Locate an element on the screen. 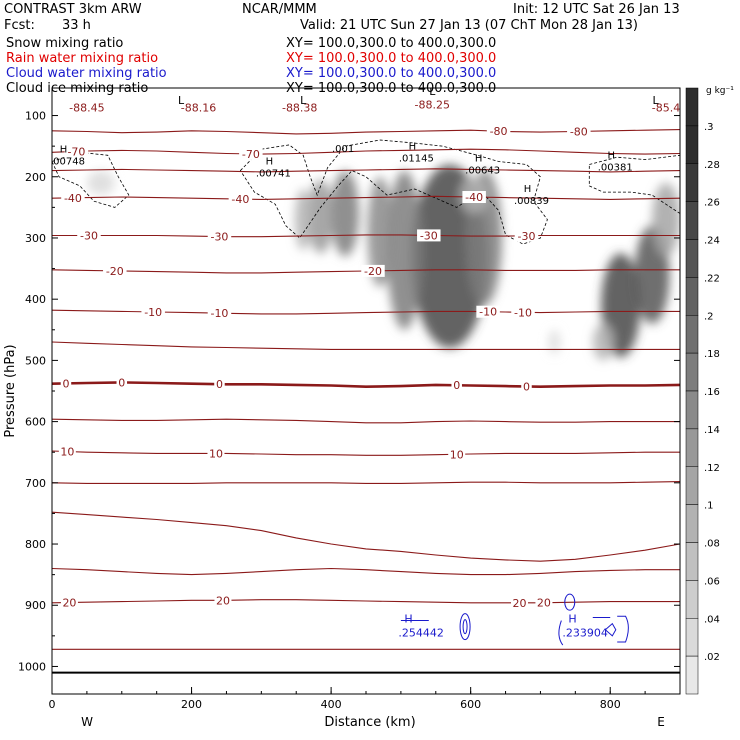  cloud-water-max-value: .254442 is located at coordinates (421, 633).